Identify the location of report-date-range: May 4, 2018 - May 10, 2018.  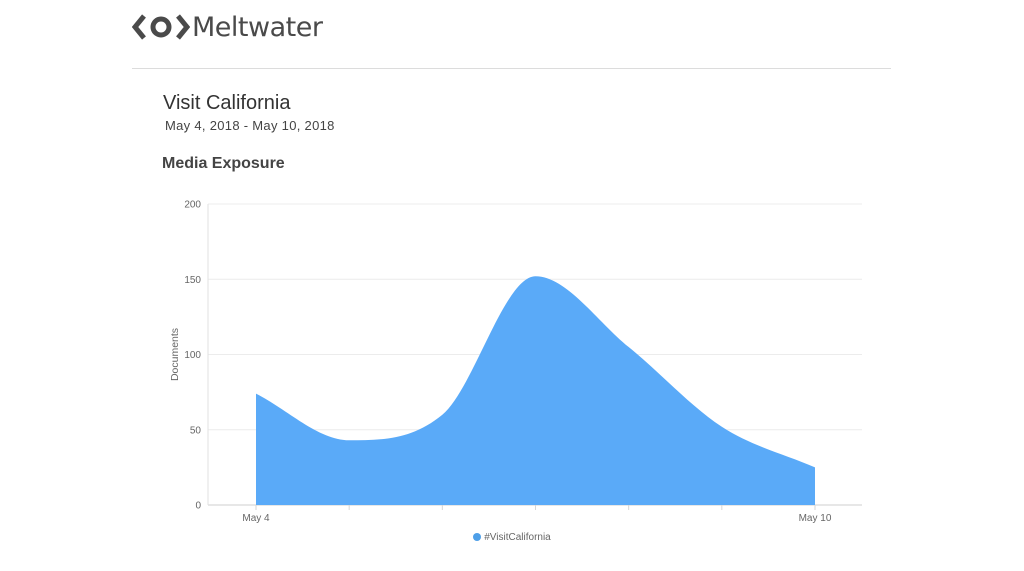
(250, 125).